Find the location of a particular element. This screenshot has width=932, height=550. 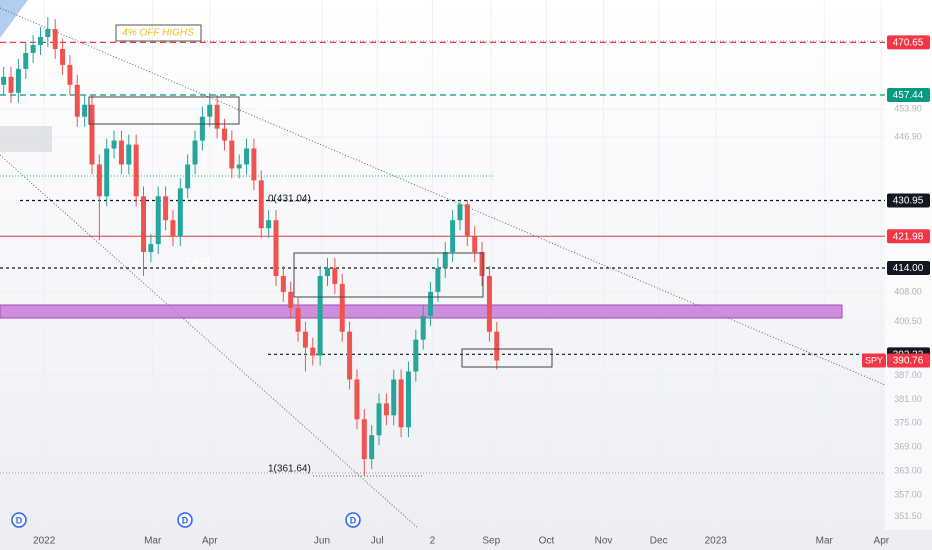

annotation-box is located at coordinates (158, 33).